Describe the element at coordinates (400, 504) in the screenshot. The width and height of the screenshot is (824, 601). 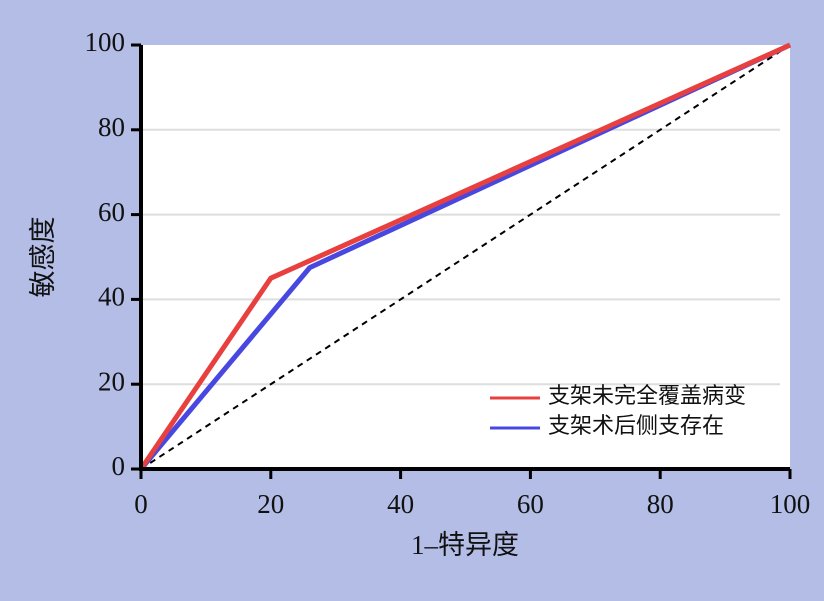
I see `x-tick-label: 40` at that location.